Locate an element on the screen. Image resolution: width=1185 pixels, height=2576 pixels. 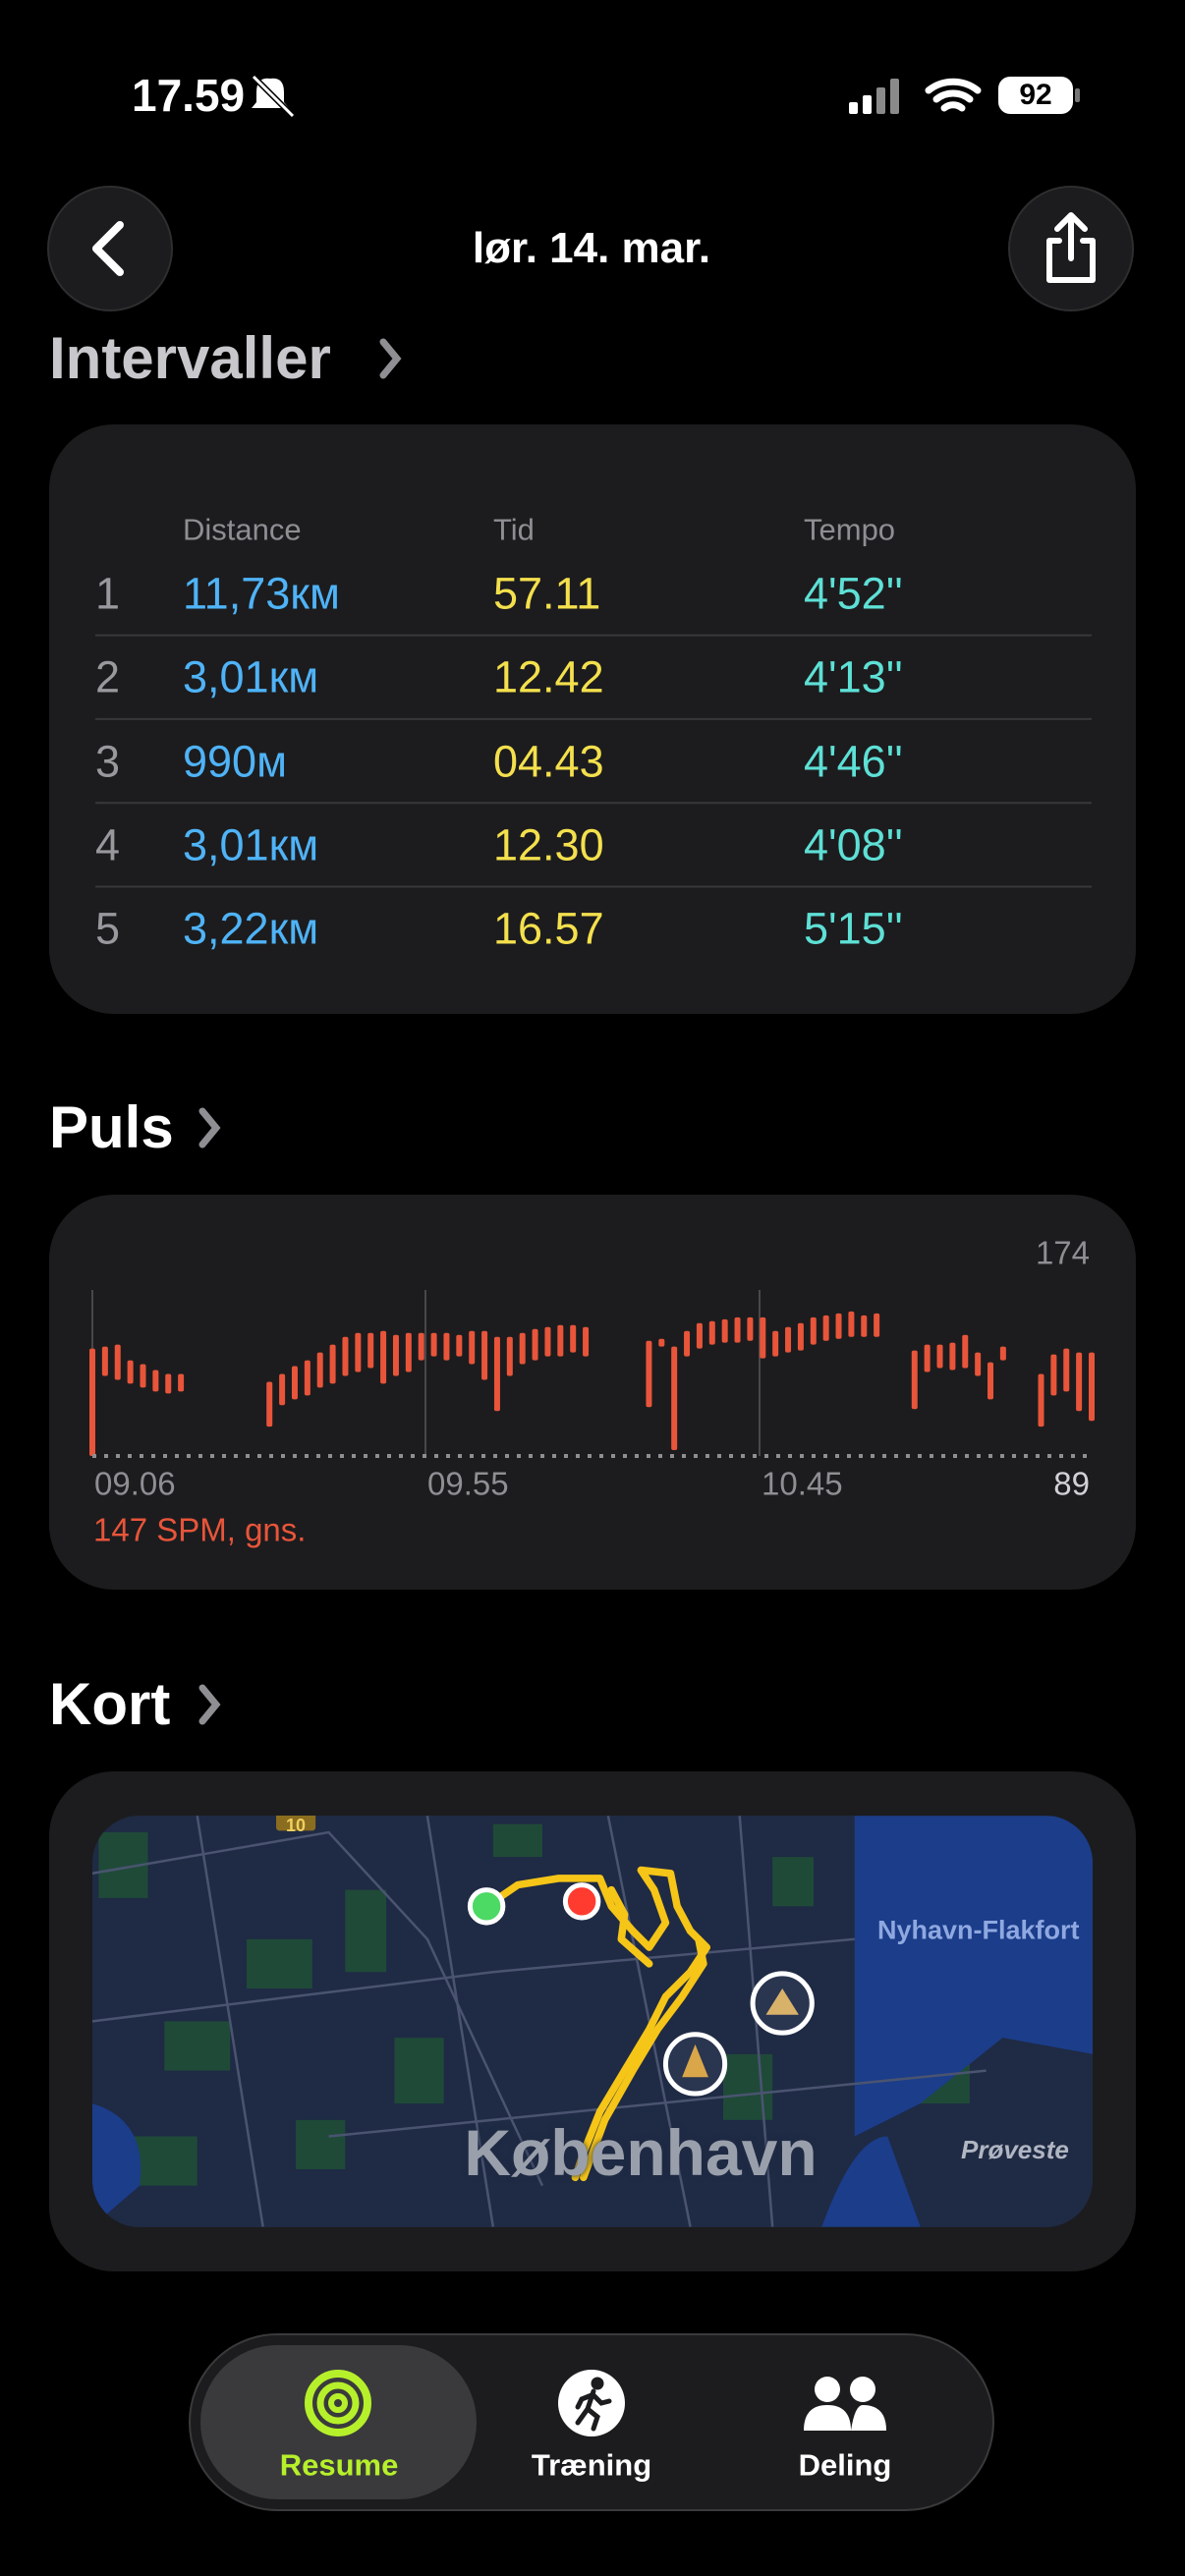
resume-icon is located at coordinates (338, 2403).